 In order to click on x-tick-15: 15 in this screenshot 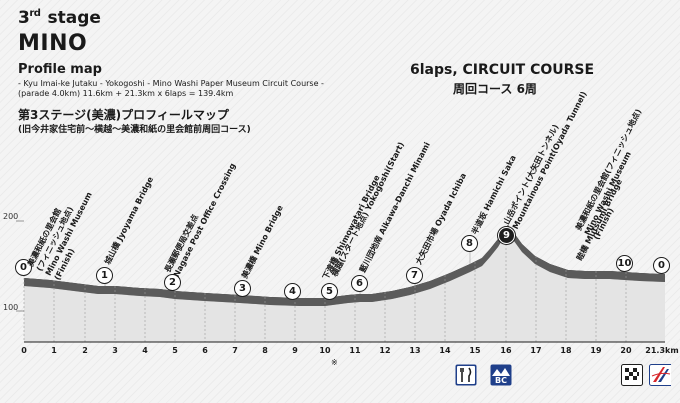, I will do `click(475, 350)`.